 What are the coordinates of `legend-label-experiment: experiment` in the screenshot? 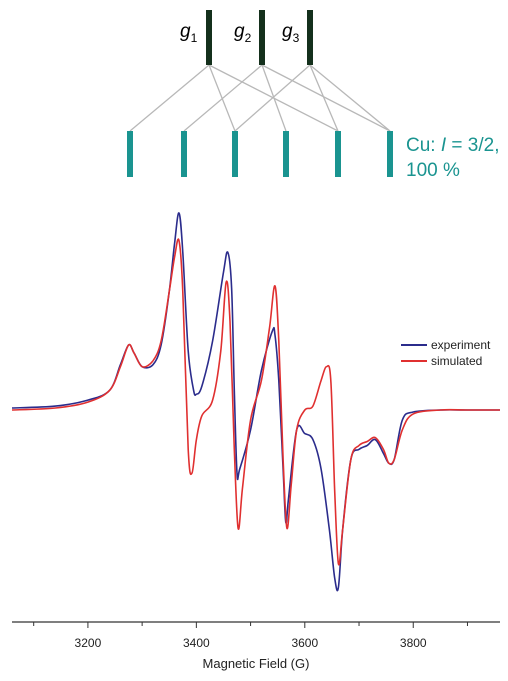 It's located at (461, 345).